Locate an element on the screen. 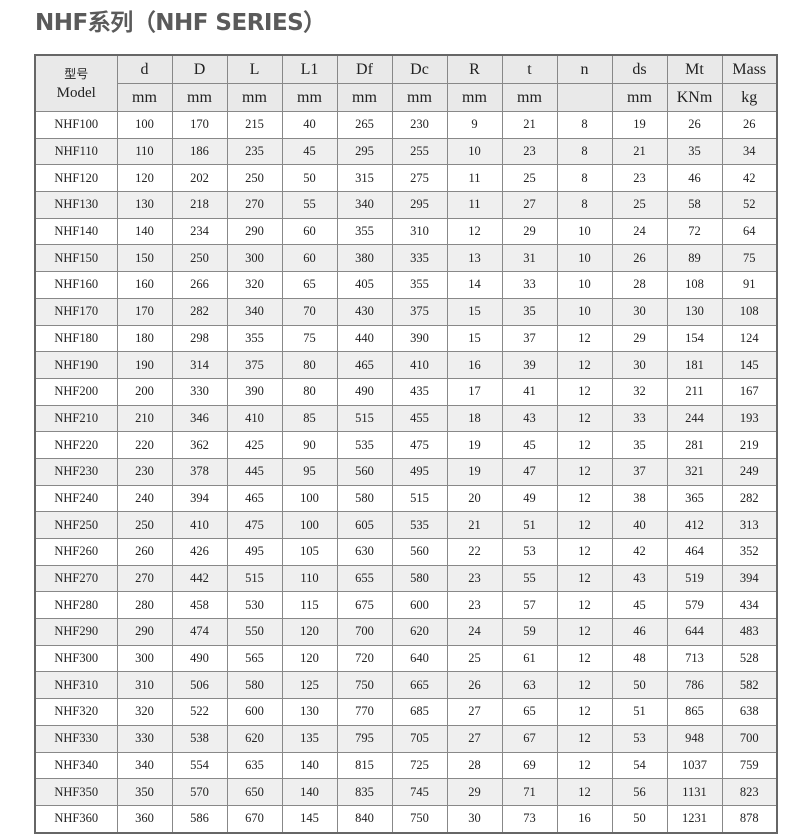 The image size is (806, 839). model-cell: NHF330 is located at coordinates (76, 738).